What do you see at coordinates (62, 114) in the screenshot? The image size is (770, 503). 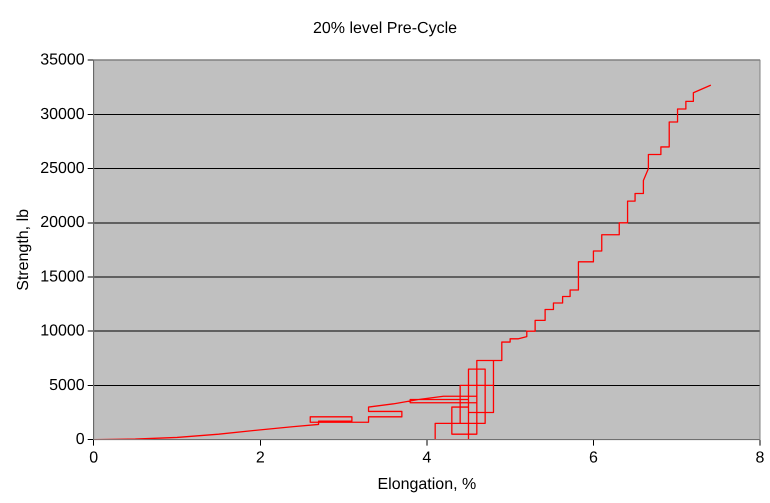 I see `y-tick-label: 30000` at bounding box center [62, 114].